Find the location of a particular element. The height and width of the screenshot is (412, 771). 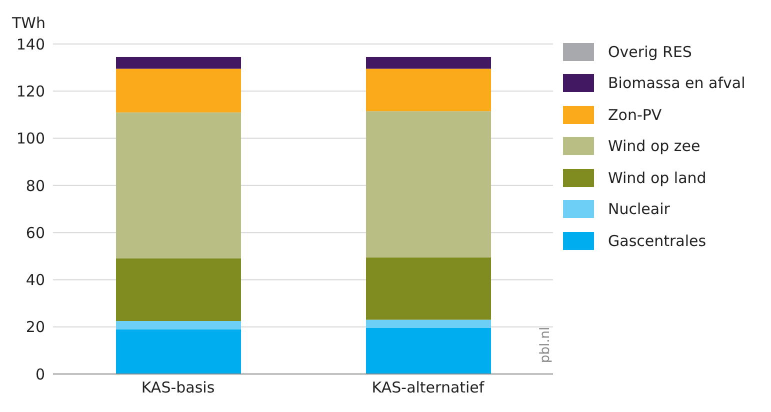

legend-label: Wind op zee is located at coordinates (654, 146).